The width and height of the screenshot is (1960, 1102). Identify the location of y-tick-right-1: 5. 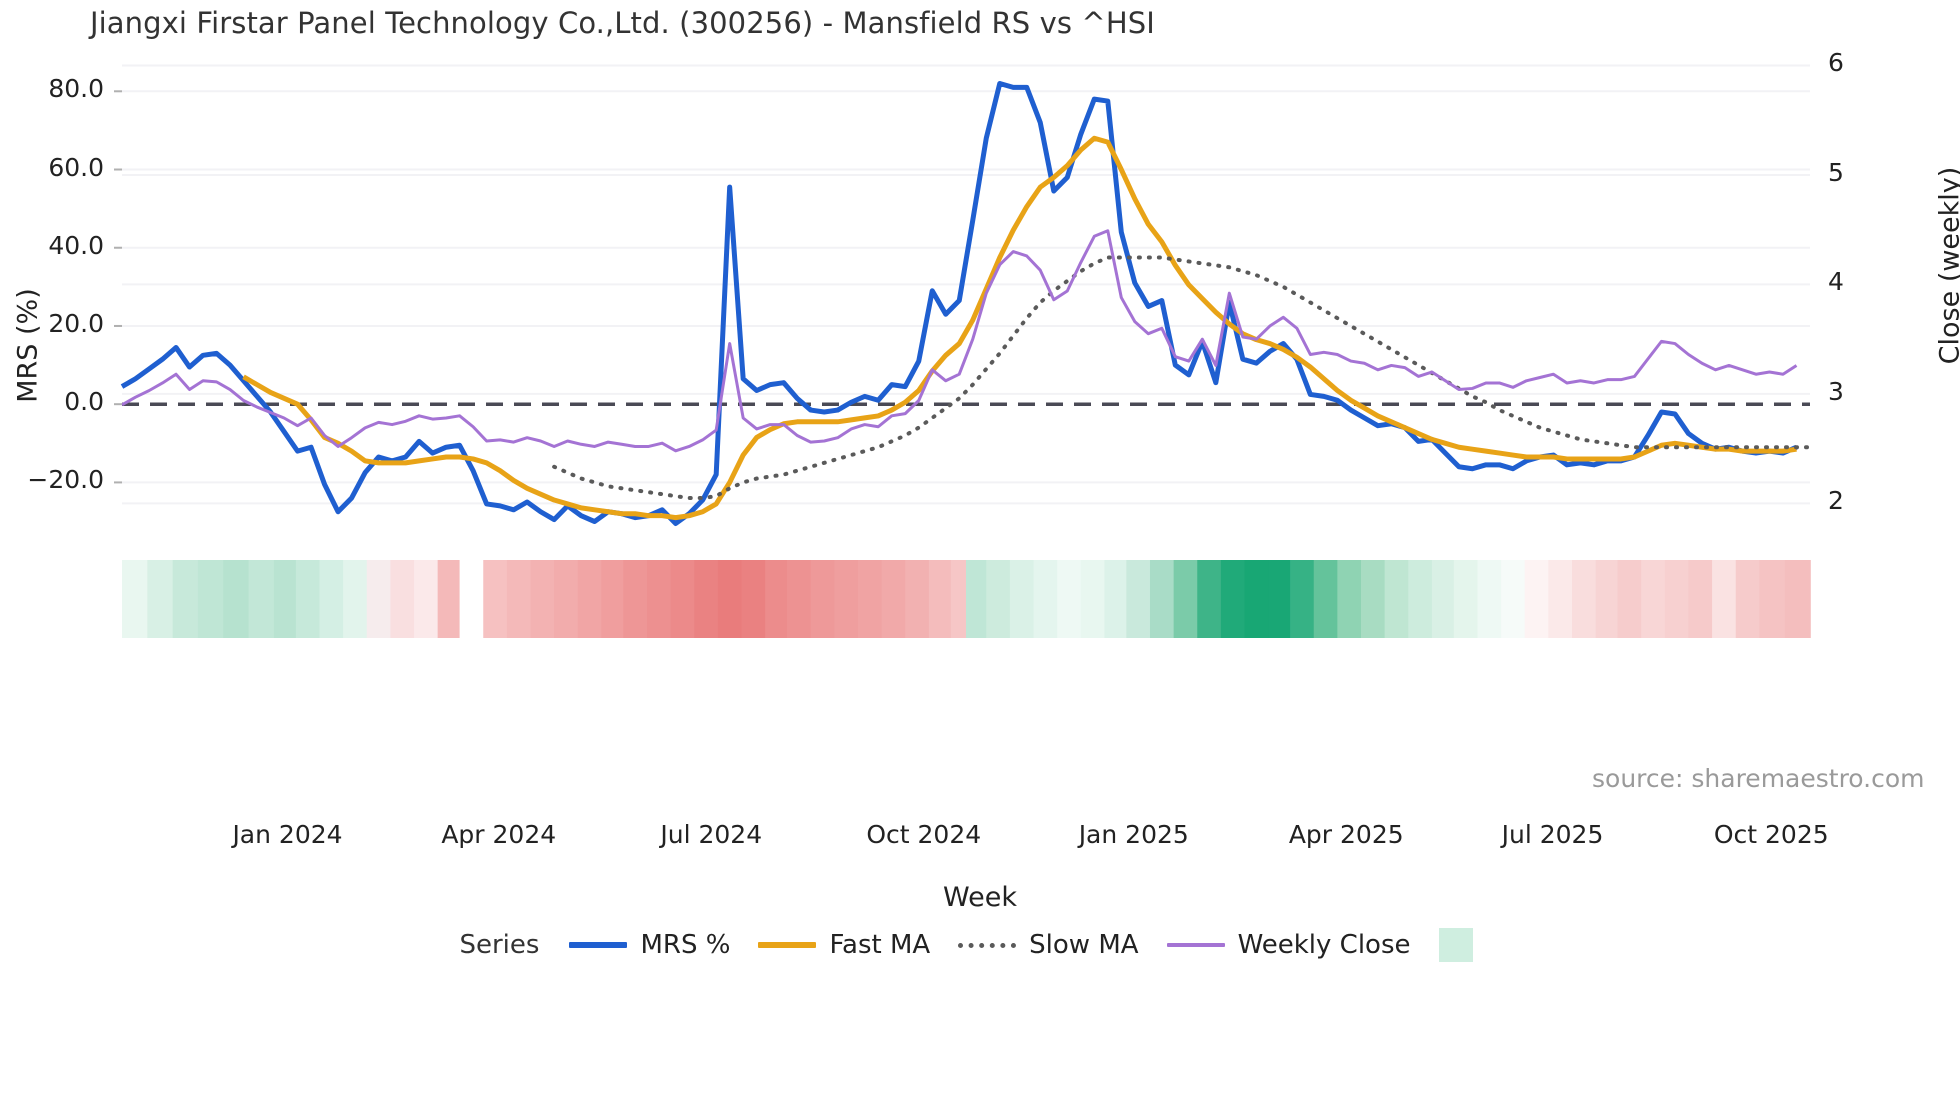
(1836, 172).